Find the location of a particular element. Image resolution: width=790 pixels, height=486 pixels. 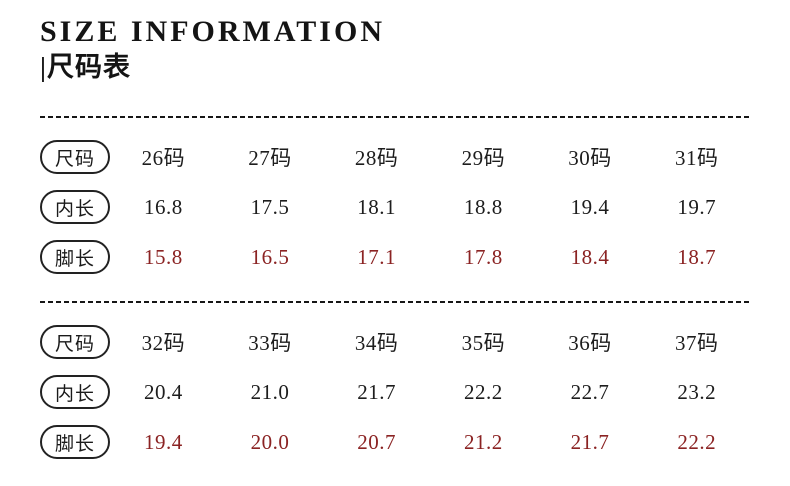

divider-top is located at coordinates (395, 117).